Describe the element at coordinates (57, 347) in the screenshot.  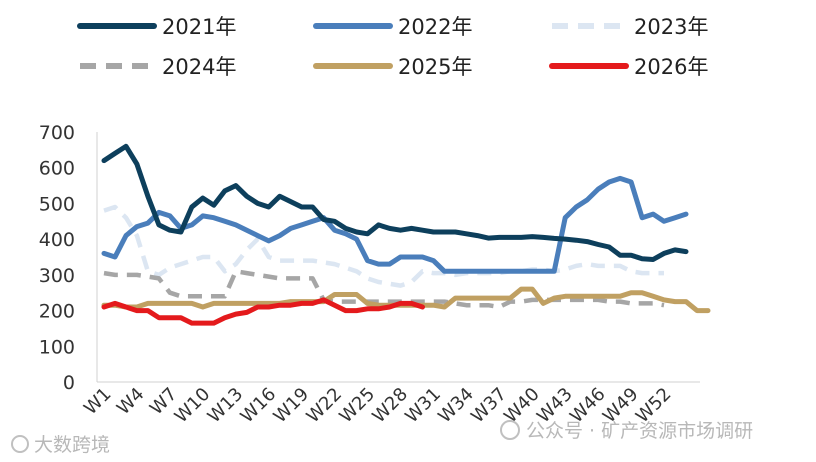
I see `y-tick-label: 100` at that location.